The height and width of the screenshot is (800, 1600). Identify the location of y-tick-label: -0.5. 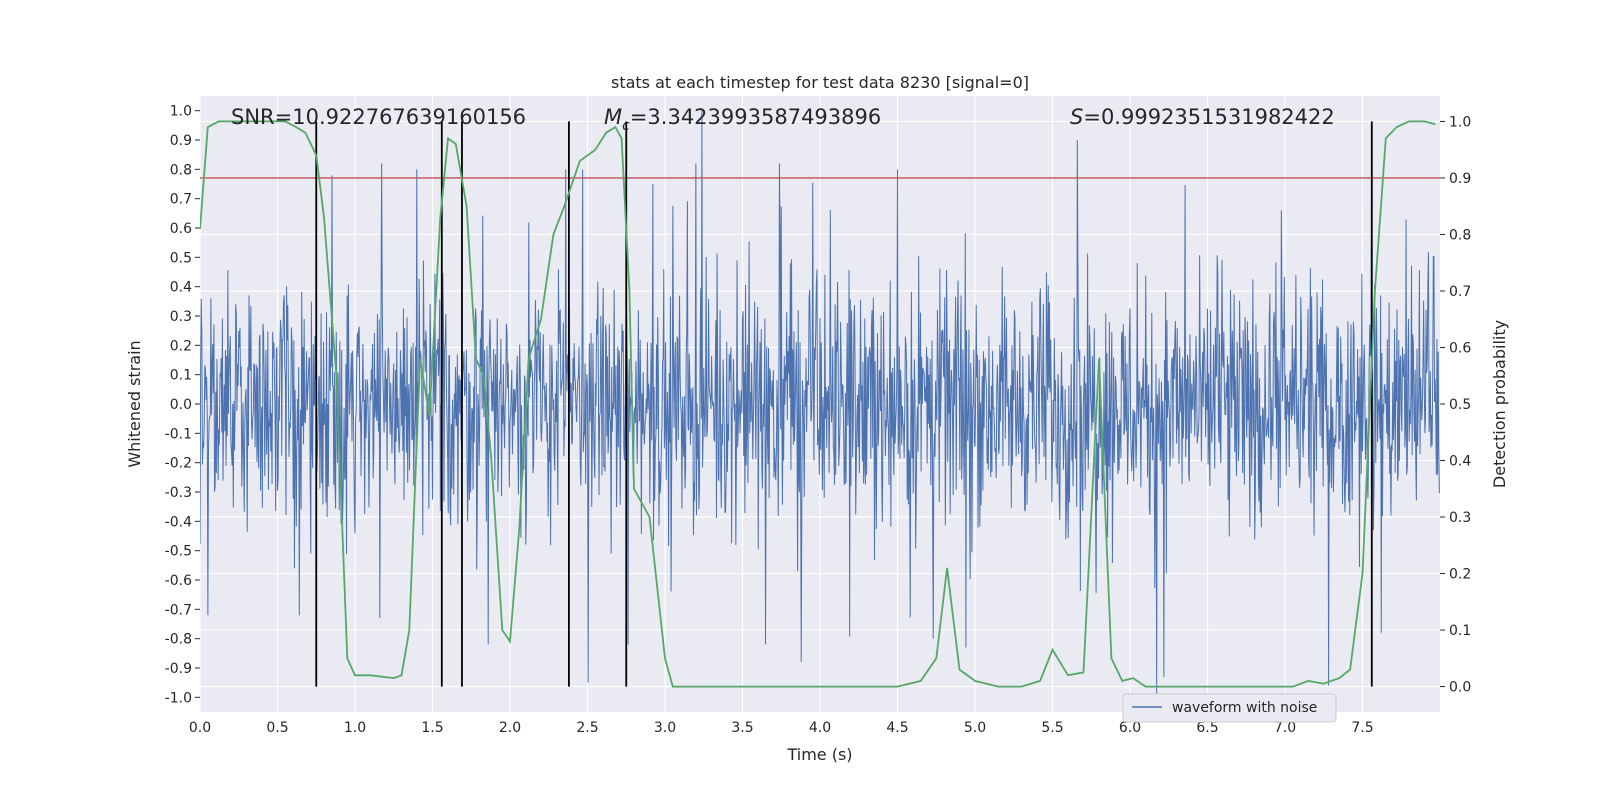
(178, 552).